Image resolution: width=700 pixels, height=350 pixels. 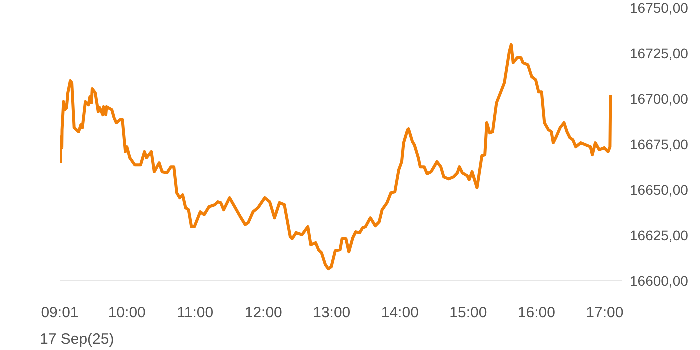 I want to click on x-axis-title: 17 Sep(25), so click(x=77, y=339).